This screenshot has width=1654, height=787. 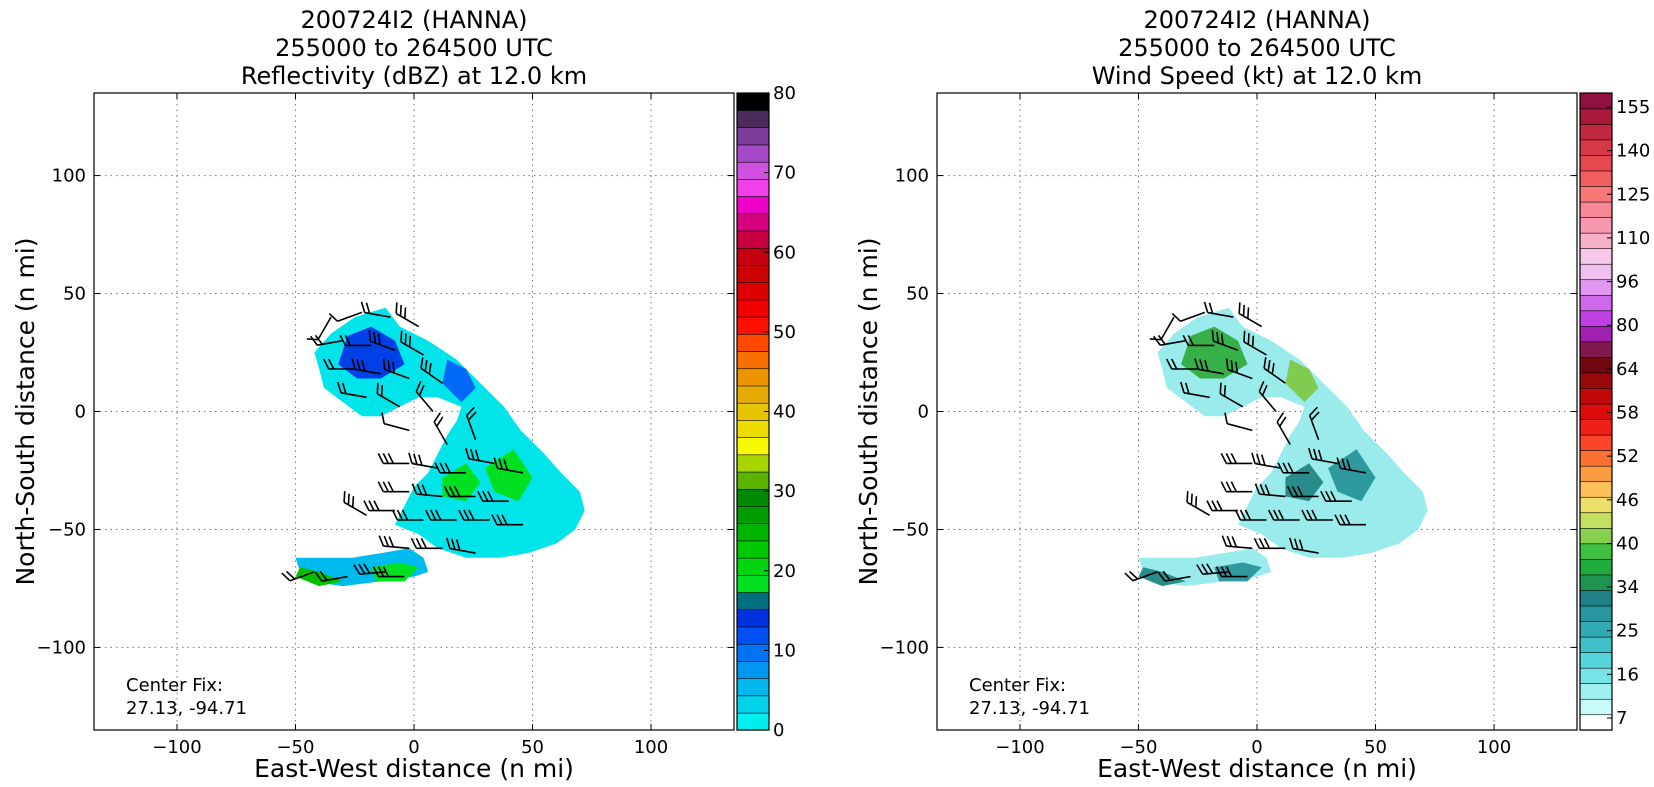 I want to click on colorbar-frame, so click(x=1596, y=411).